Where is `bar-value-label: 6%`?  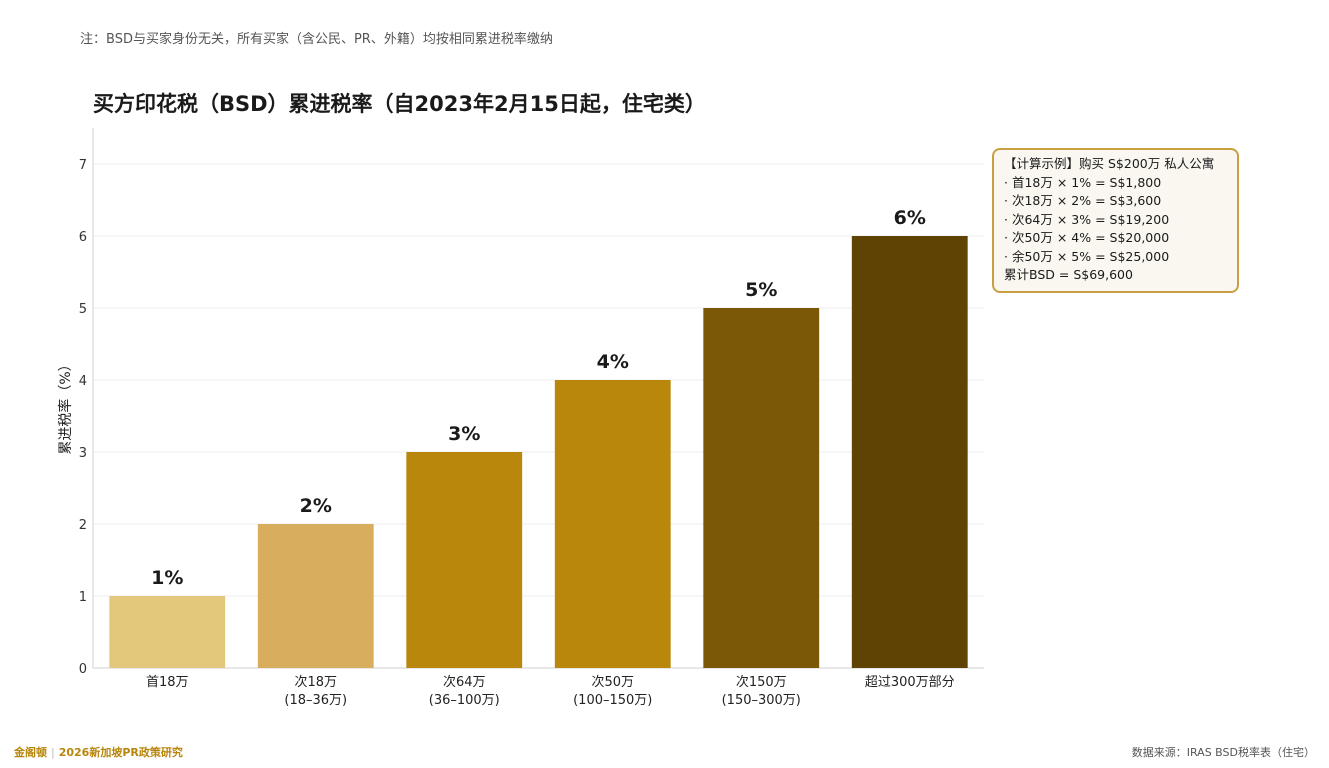 bar-value-label: 6% is located at coordinates (910, 218).